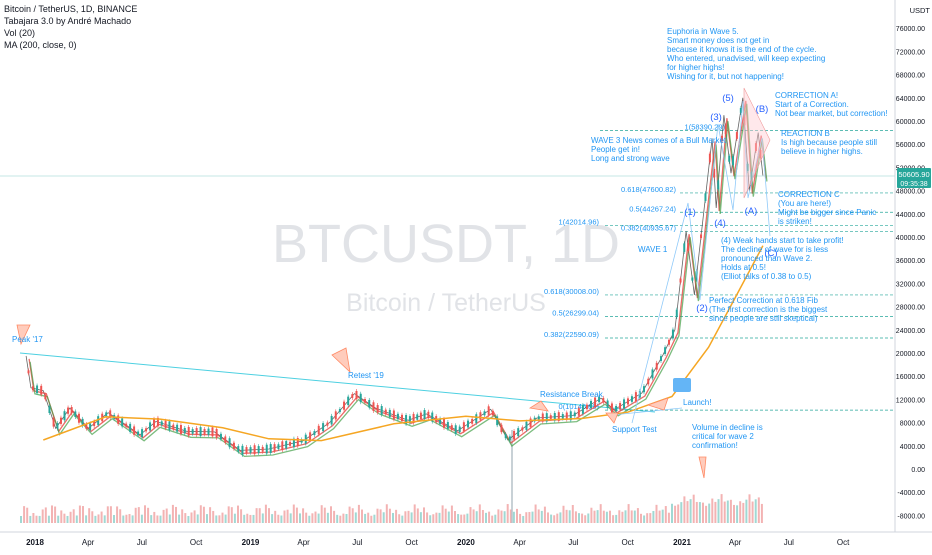 The height and width of the screenshot is (555, 932). Describe the element at coordinates (647, 411) in the screenshot. I see `resistance-break-line` at that location.